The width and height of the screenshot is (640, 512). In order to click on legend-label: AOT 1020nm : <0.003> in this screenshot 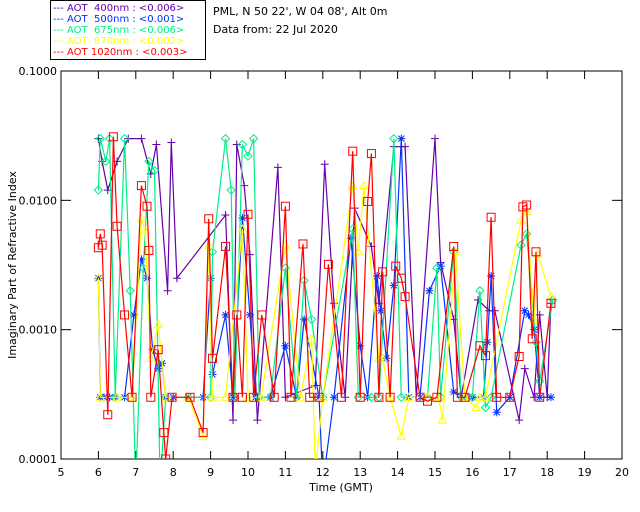, I will do `click(127, 52)`.